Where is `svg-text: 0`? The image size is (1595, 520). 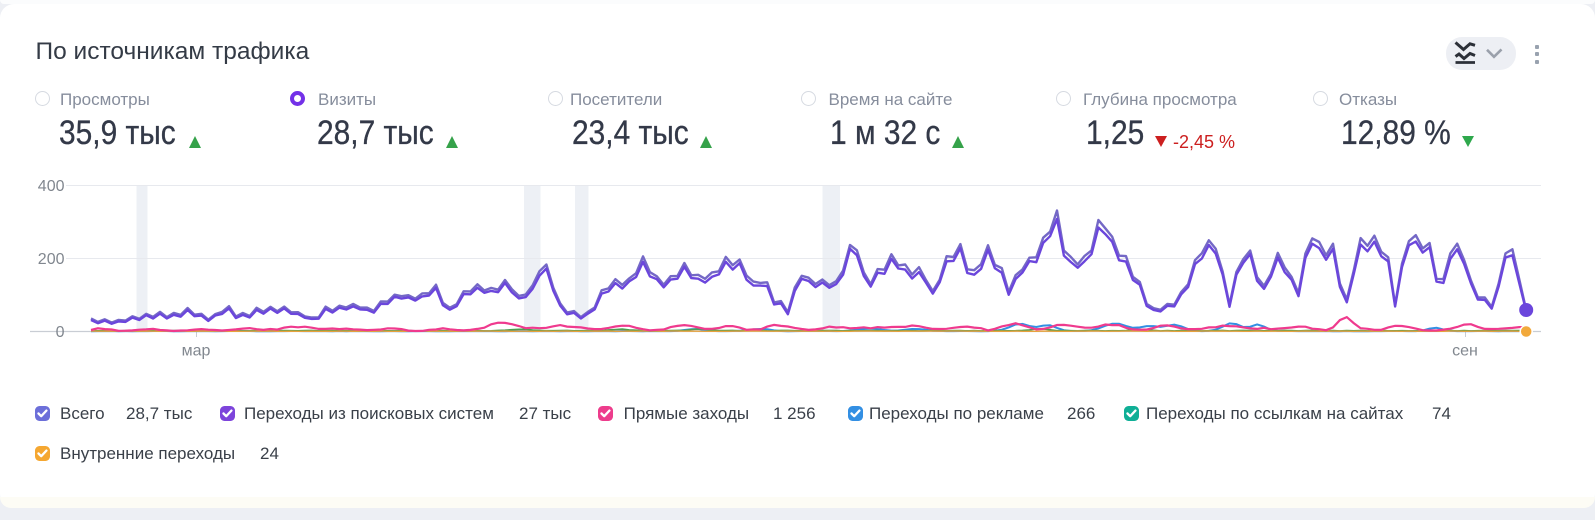 svg-text: 0 is located at coordinates (60, 332).